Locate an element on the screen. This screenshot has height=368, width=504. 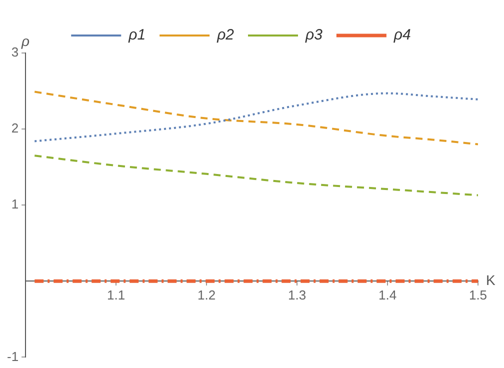
y-tick-label: 2 is located at coordinates (15, 128).